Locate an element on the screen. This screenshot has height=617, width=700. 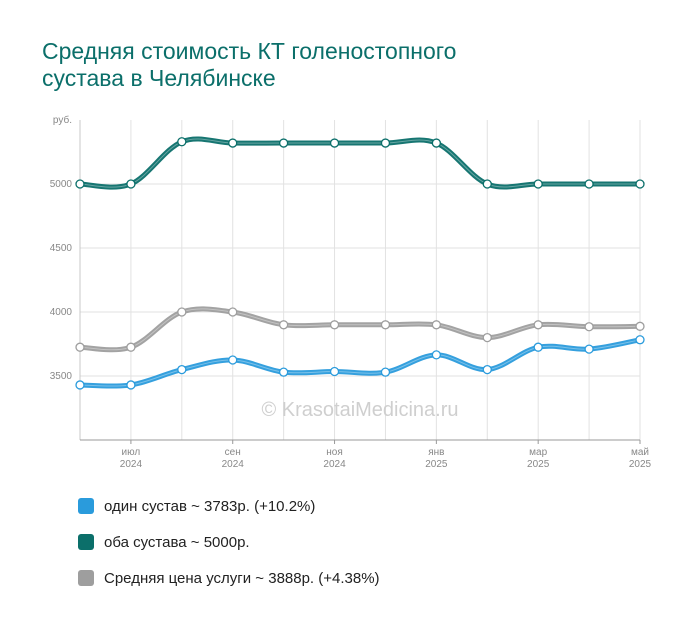
legend-item-both-joints: оба сустава ~ 5000р. is located at coordinates (229, 542).